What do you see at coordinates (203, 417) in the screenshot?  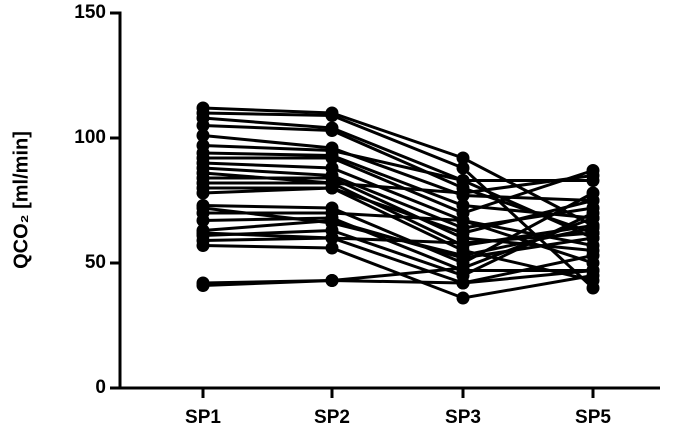 I see `x-tick-label: SP1` at bounding box center [203, 417].